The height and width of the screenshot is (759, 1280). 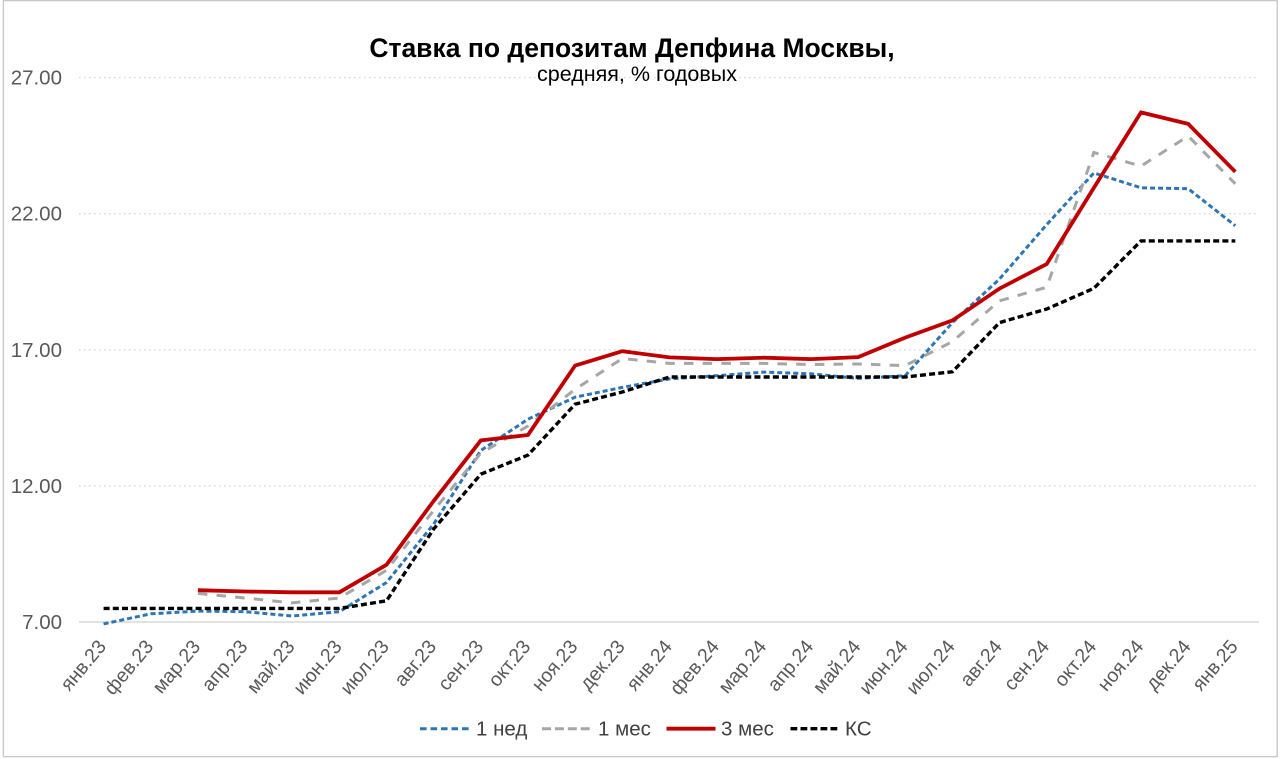 What do you see at coordinates (42, 622) in the screenshot?
I see `svg-text: 7.00` at bounding box center [42, 622].